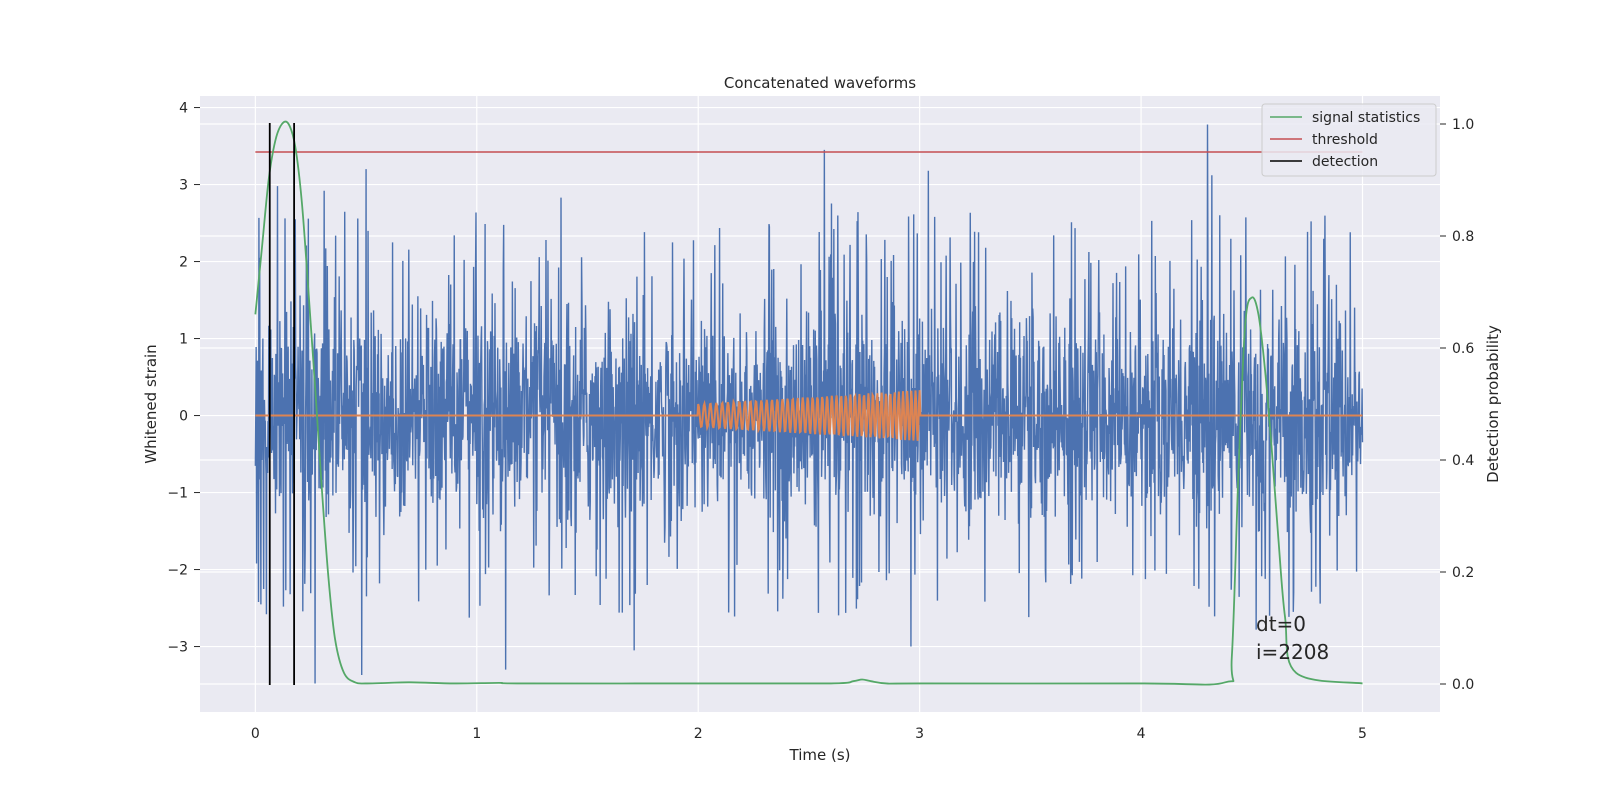  What do you see at coordinates (820, 755) in the screenshot?
I see `x-axis-label: Time (s)` at bounding box center [820, 755].